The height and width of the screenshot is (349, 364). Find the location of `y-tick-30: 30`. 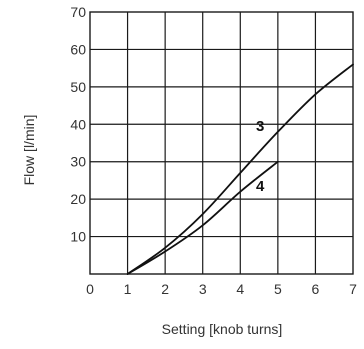

y-tick-30: 30 is located at coordinates (78, 162).